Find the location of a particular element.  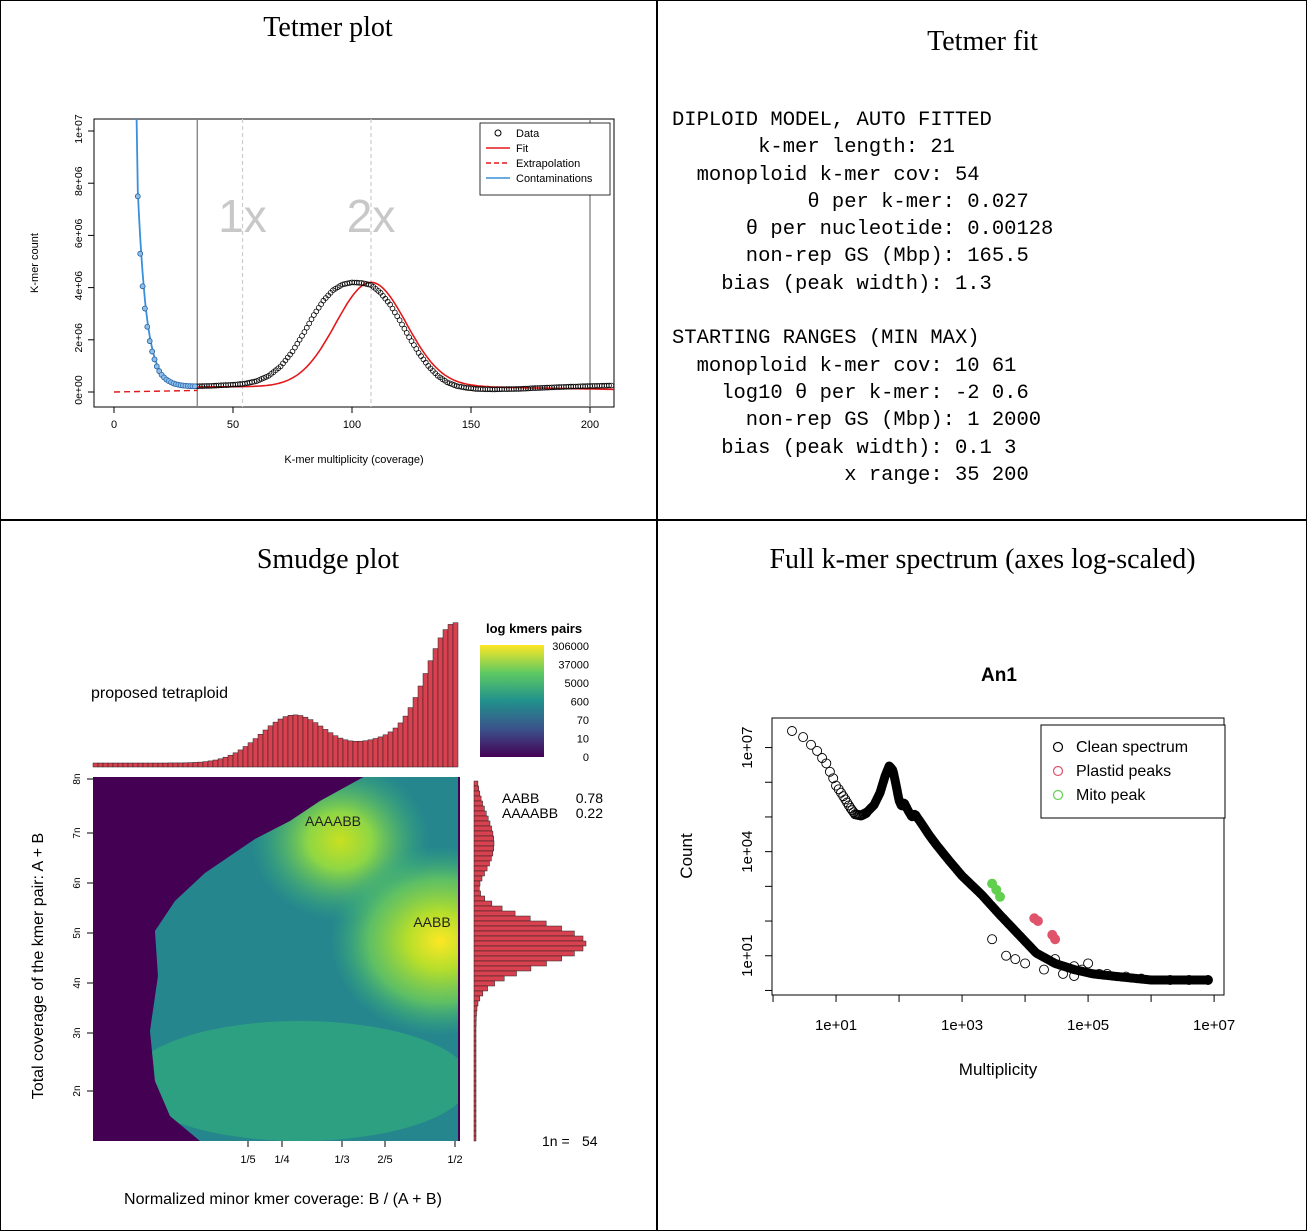

x-tick-label: 150 is located at coordinates (471, 425).